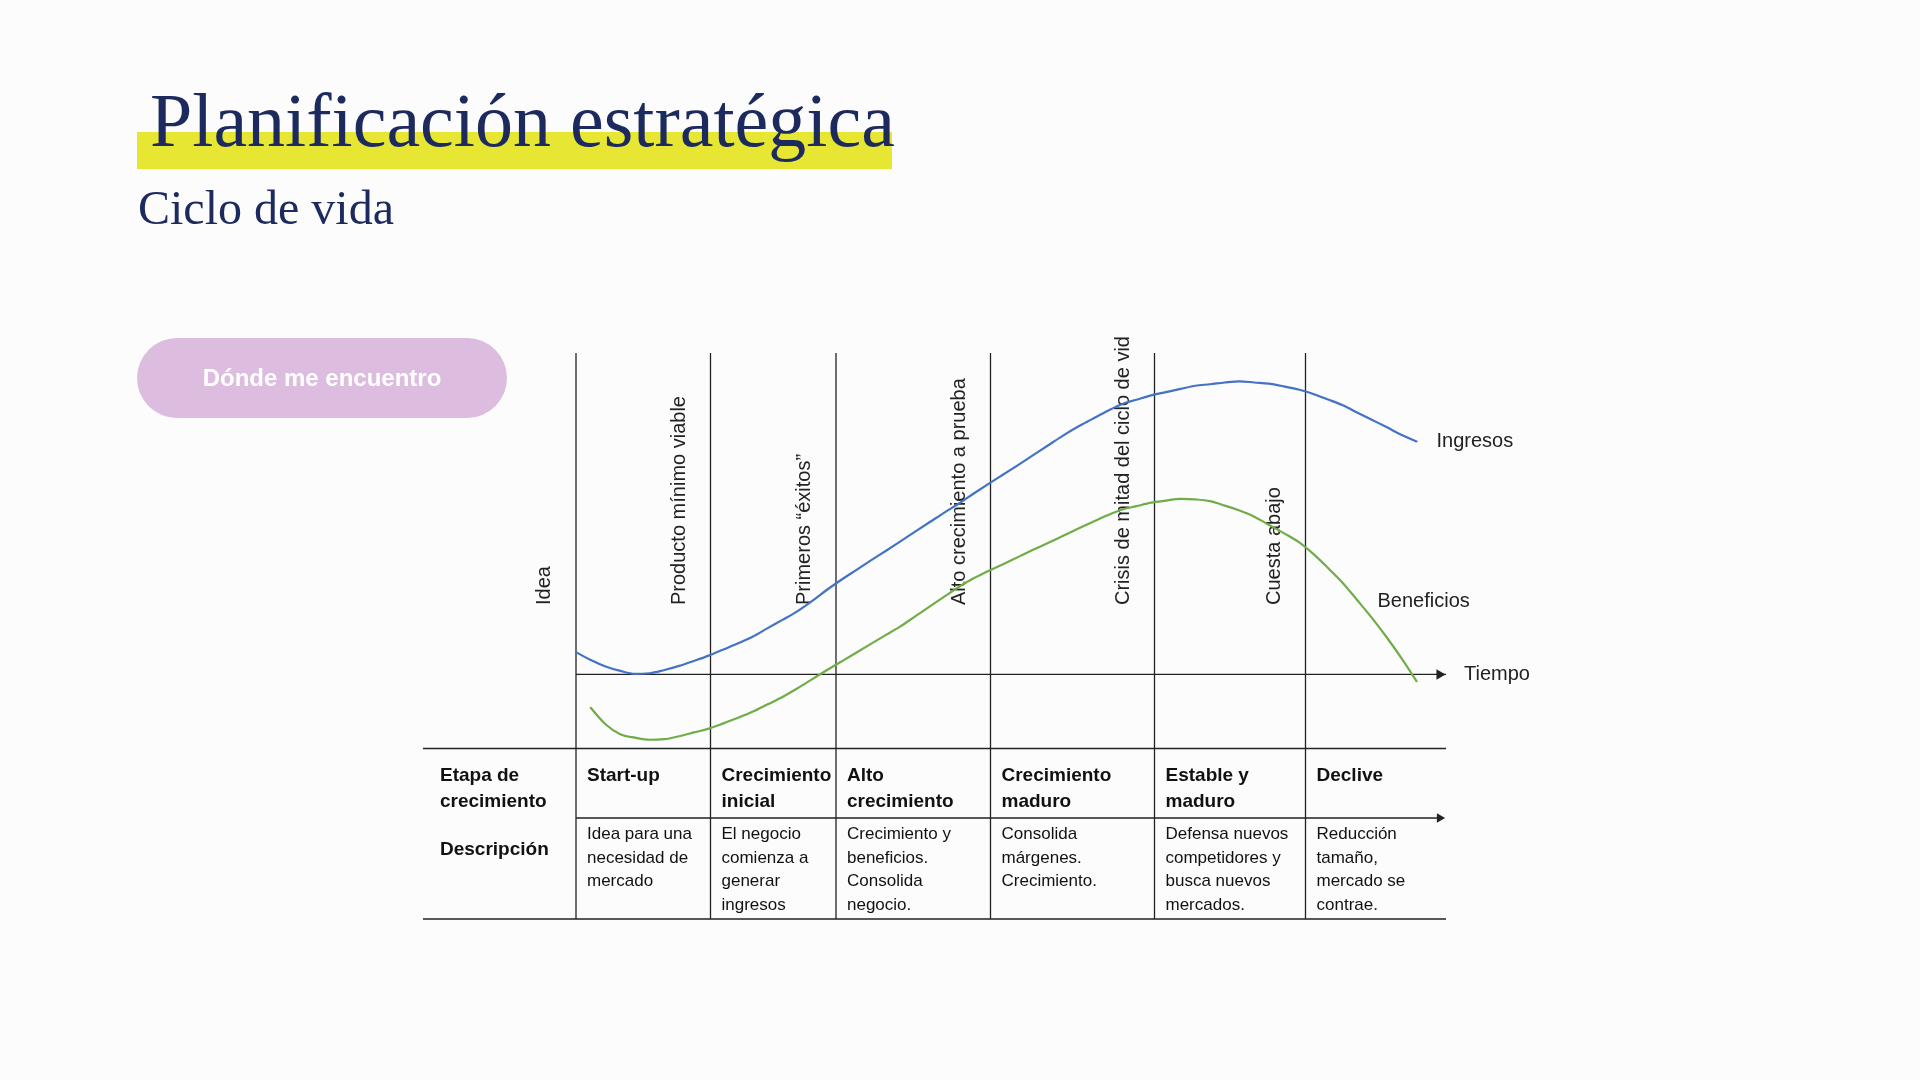  What do you see at coordinates (677, 500) in the screenshot?
I see `annotation: Producto mínimo viable` at bounding box center [677, 500].